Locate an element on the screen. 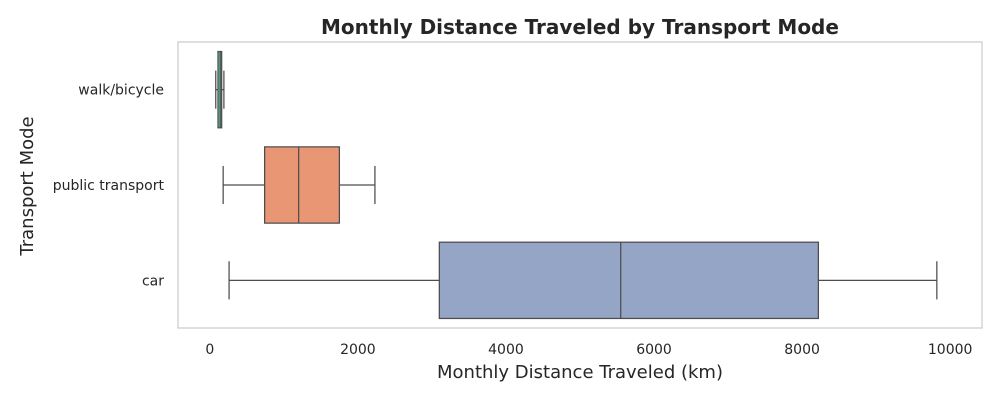  y-tick-labels: walk/bicycle public transport car is located at coordinates (109, 186).